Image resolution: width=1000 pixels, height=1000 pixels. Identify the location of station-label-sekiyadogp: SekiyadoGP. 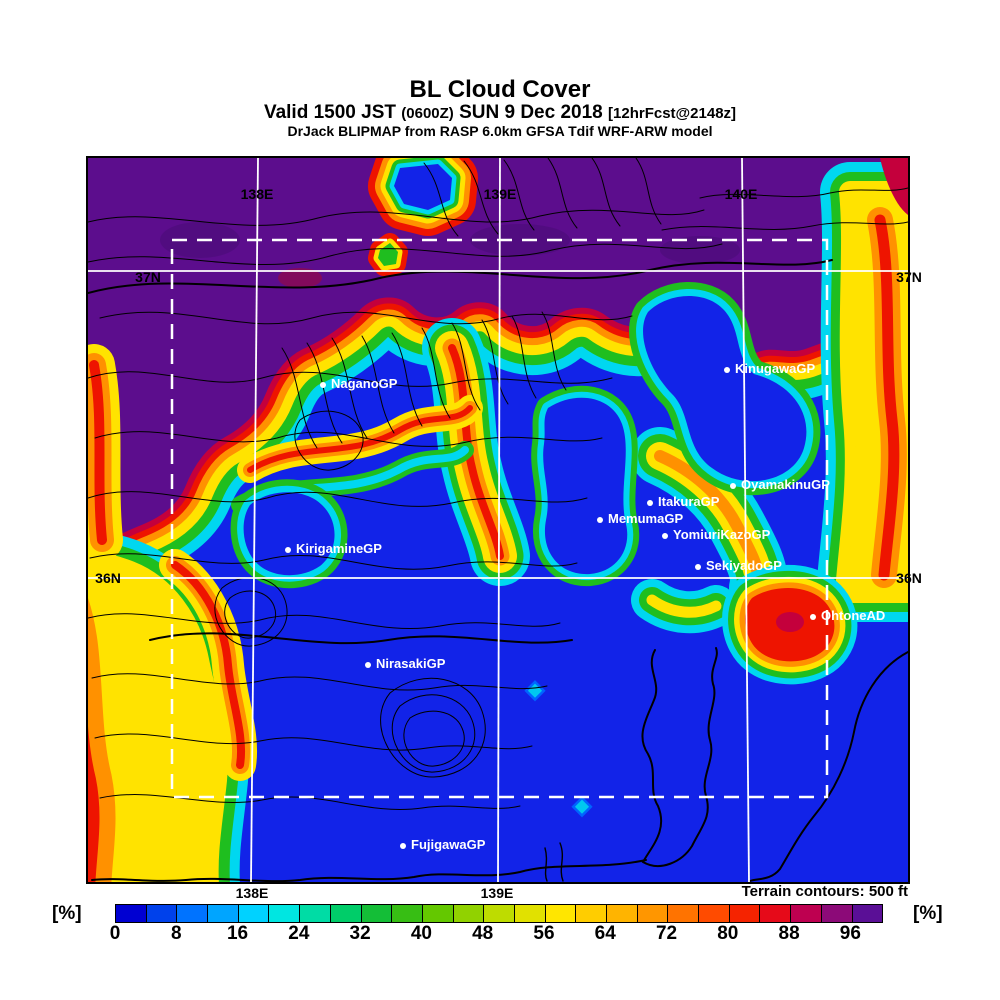
(744, 565).